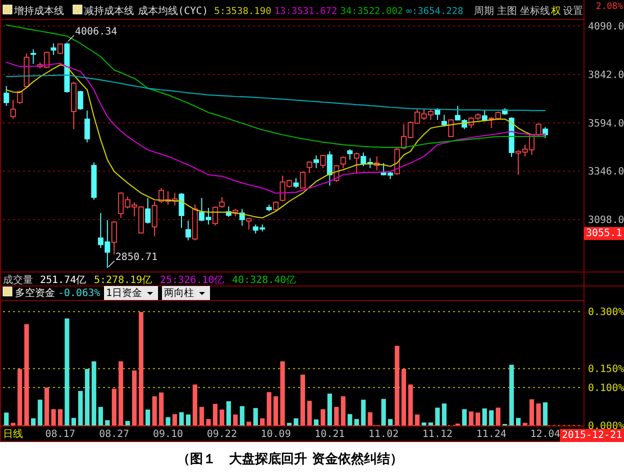 The width and height of the screenshot is (624, 474). I want to click on text: 减持成本线, so click(109, 11).